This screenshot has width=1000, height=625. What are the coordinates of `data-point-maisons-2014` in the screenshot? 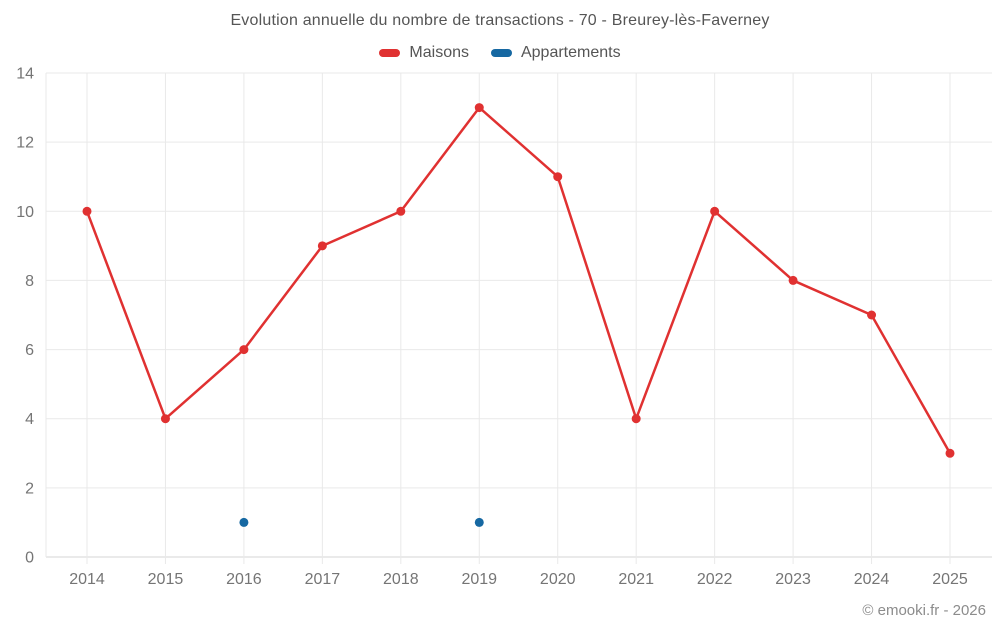 It's located at (87, 211).